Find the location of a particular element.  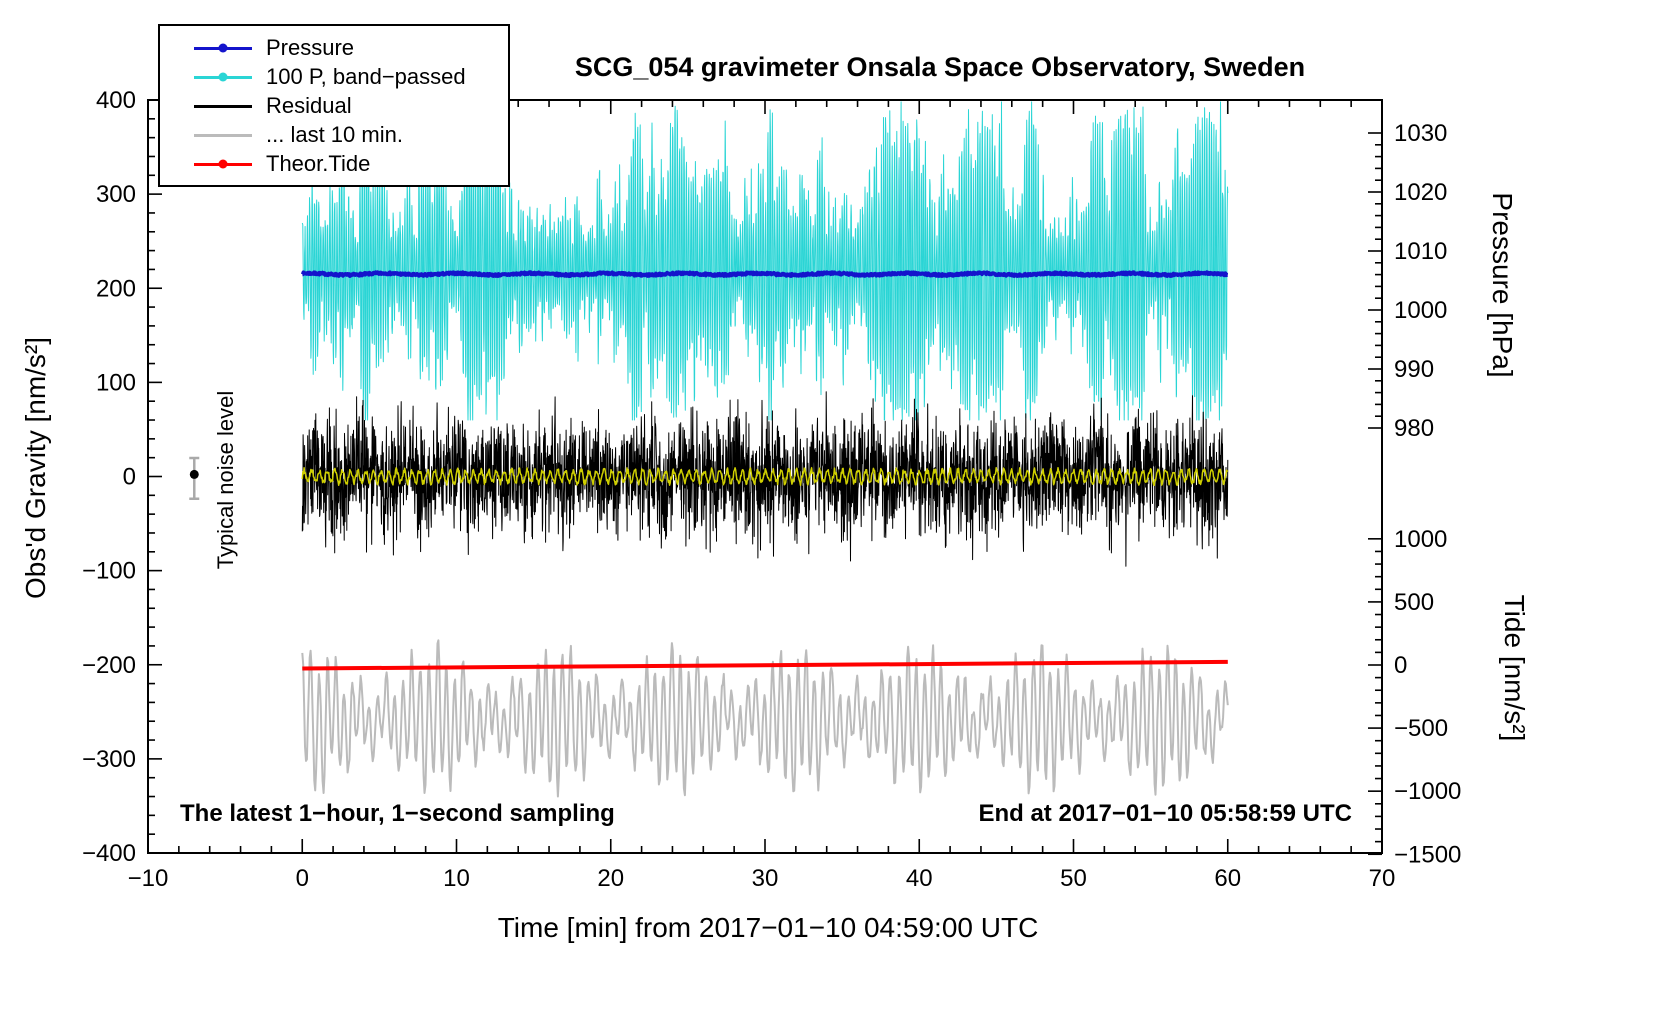

noise-level-marker is located at coordinates (194, 478).